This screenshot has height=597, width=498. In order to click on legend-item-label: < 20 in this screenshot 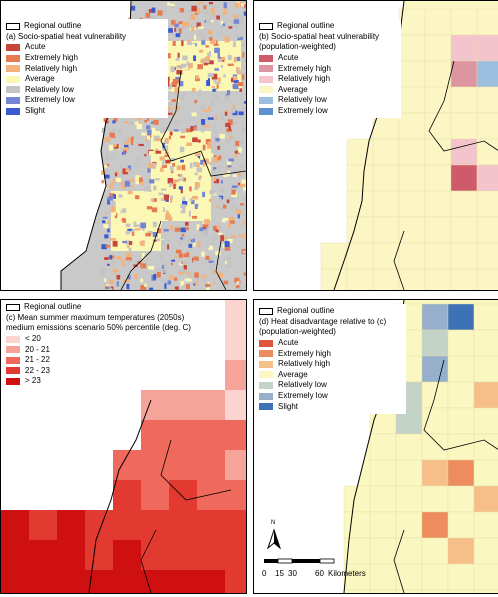, I will do `click(33, 339)`.